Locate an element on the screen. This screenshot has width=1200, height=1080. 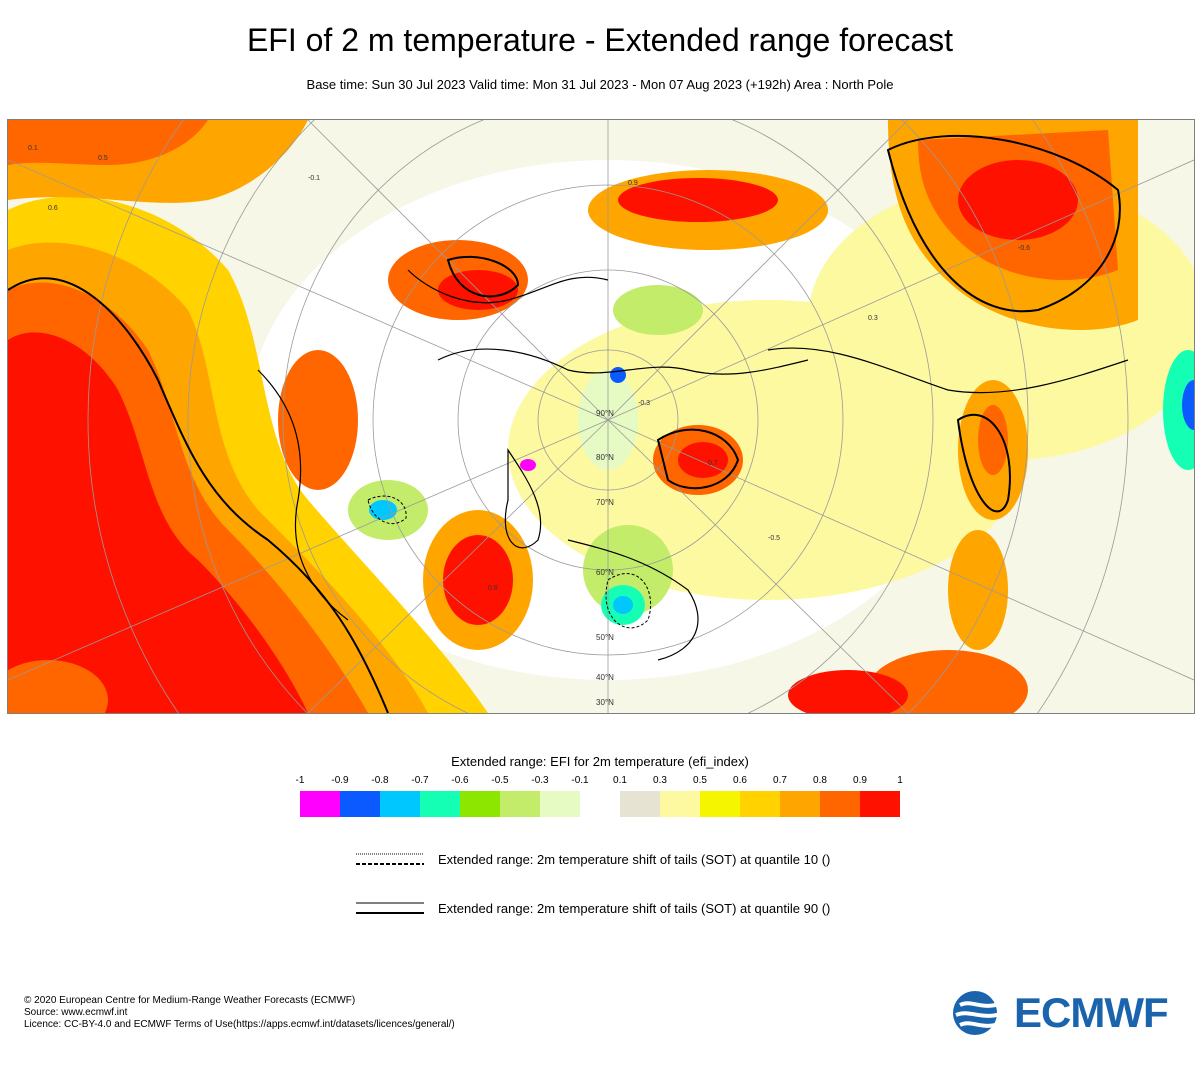
colorbar-tick-label: 0.5 is located at coordinates (700, 780).